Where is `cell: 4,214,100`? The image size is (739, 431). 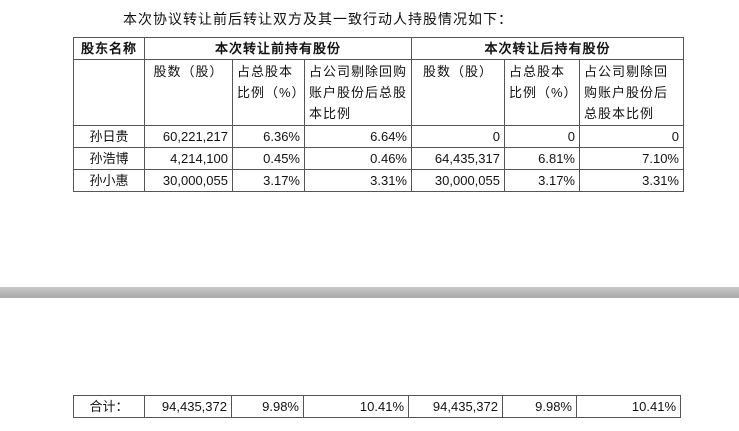 cell: 4,214,100 is located at coordinates (188, 158).